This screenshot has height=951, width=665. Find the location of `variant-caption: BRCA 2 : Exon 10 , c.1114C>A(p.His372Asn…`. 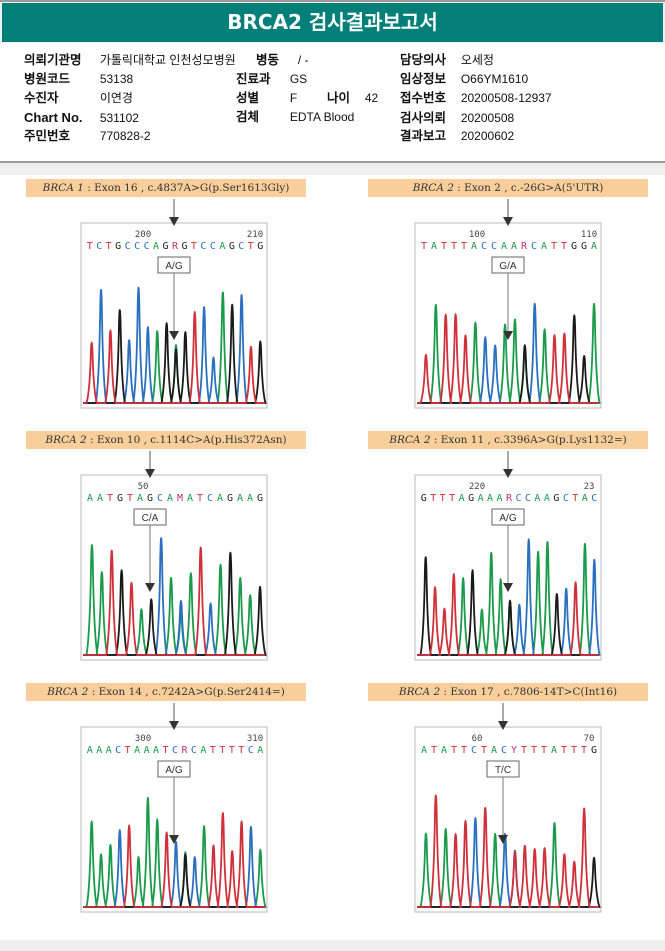

variant-caption: BRCA 2 : Exon 10 , c.1114C>A(p.His372Asn… is located at coordinates (166, 440).